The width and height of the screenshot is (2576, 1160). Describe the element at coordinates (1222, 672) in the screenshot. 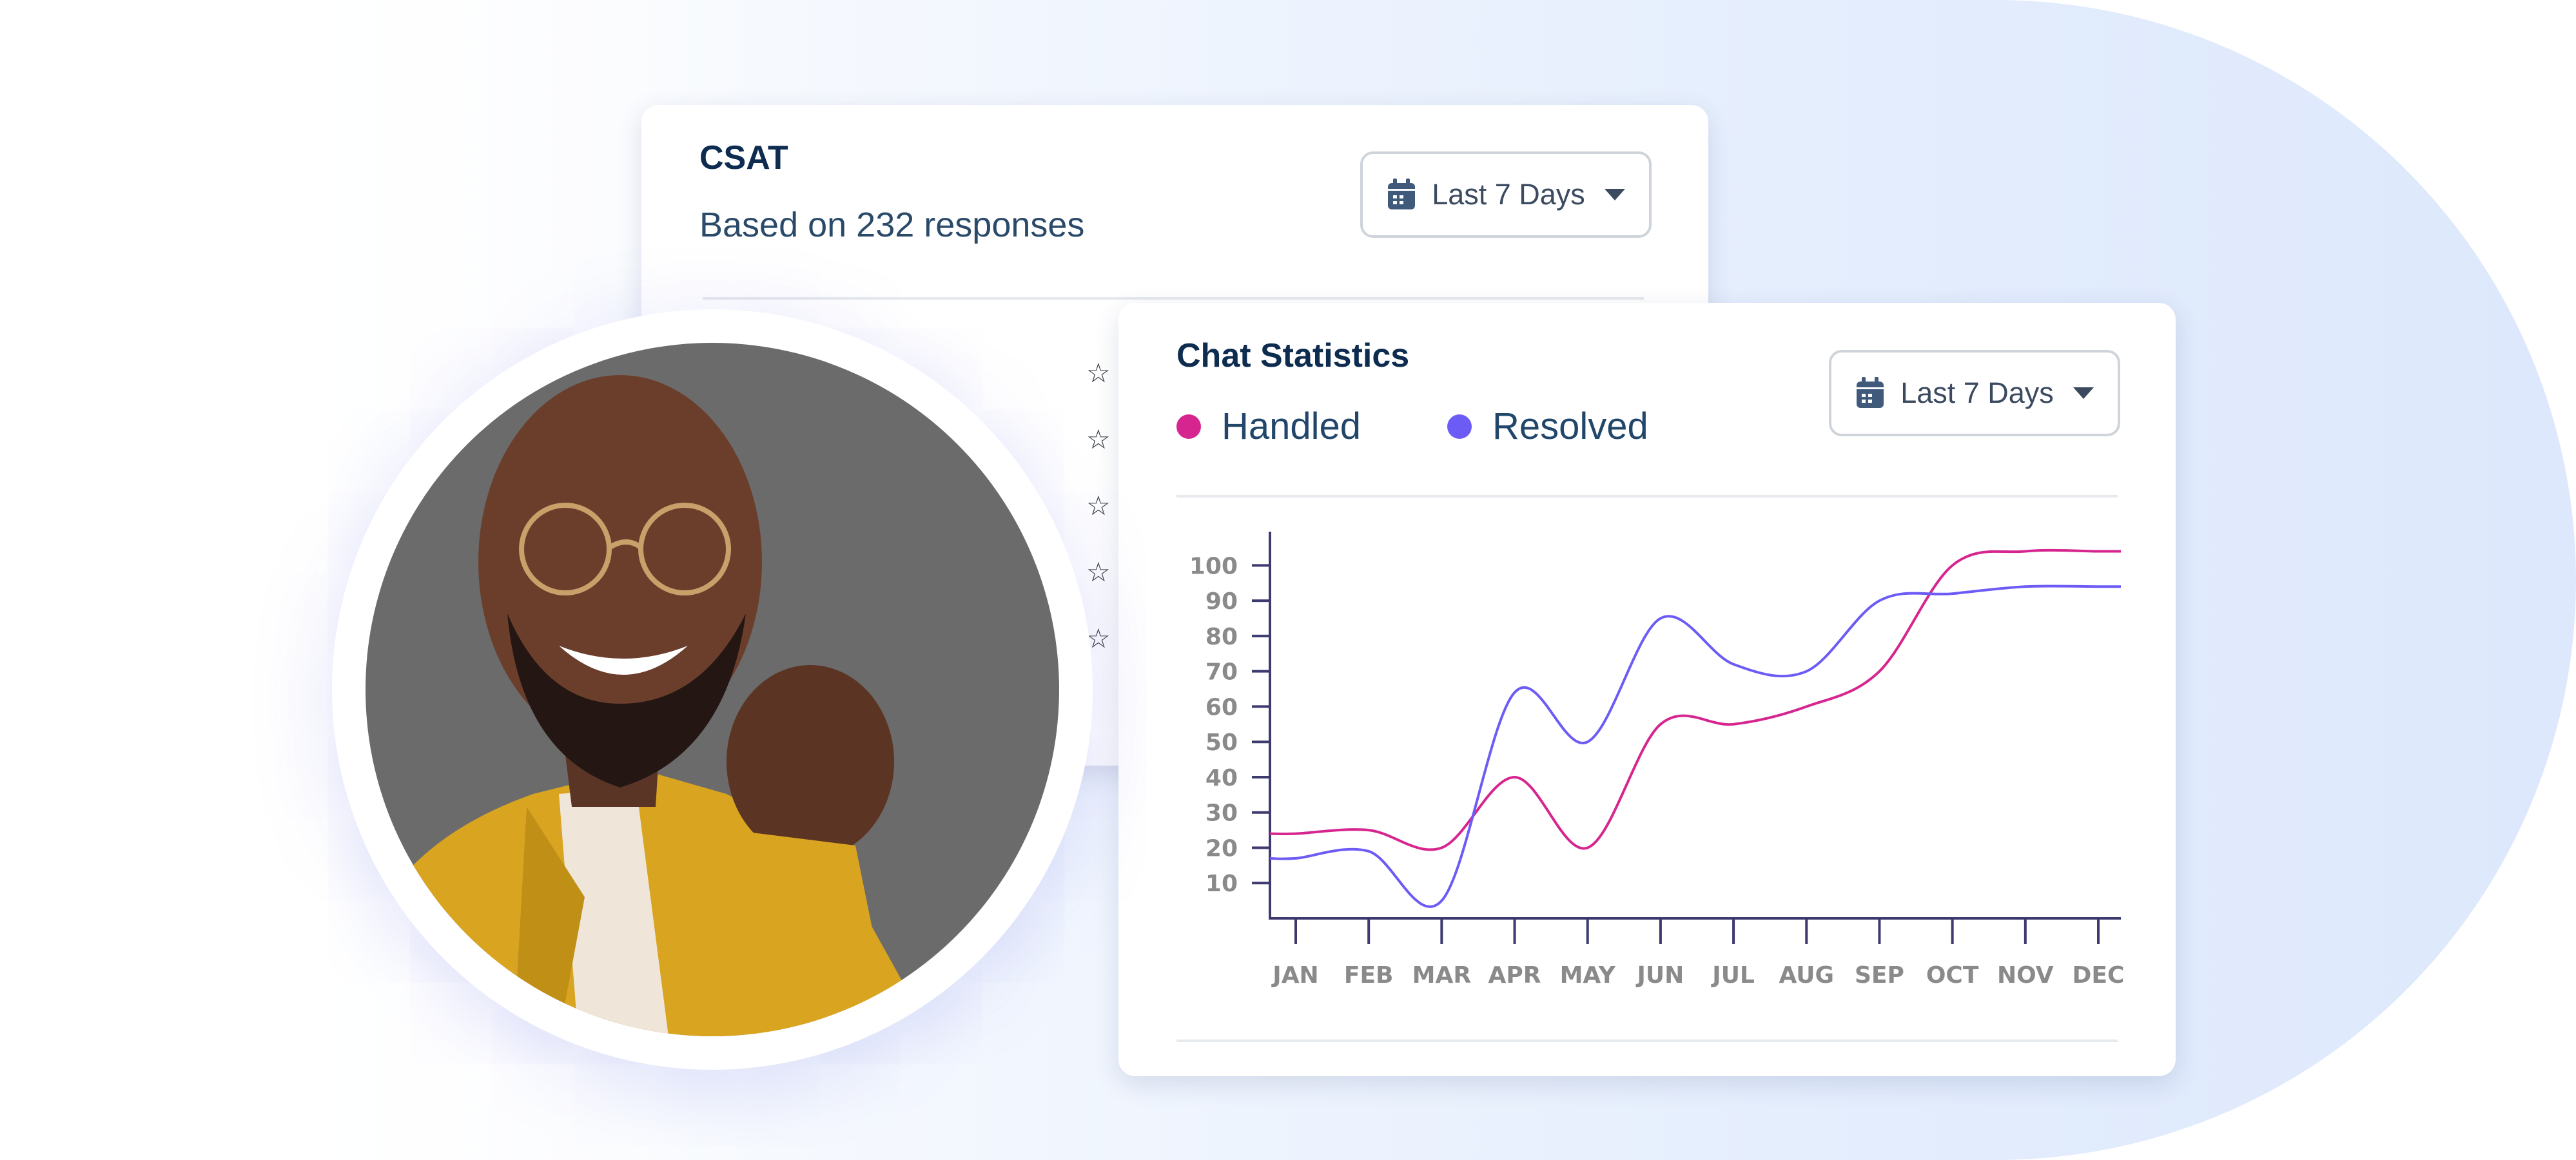

I see `y-tick-label: 70` at that location.